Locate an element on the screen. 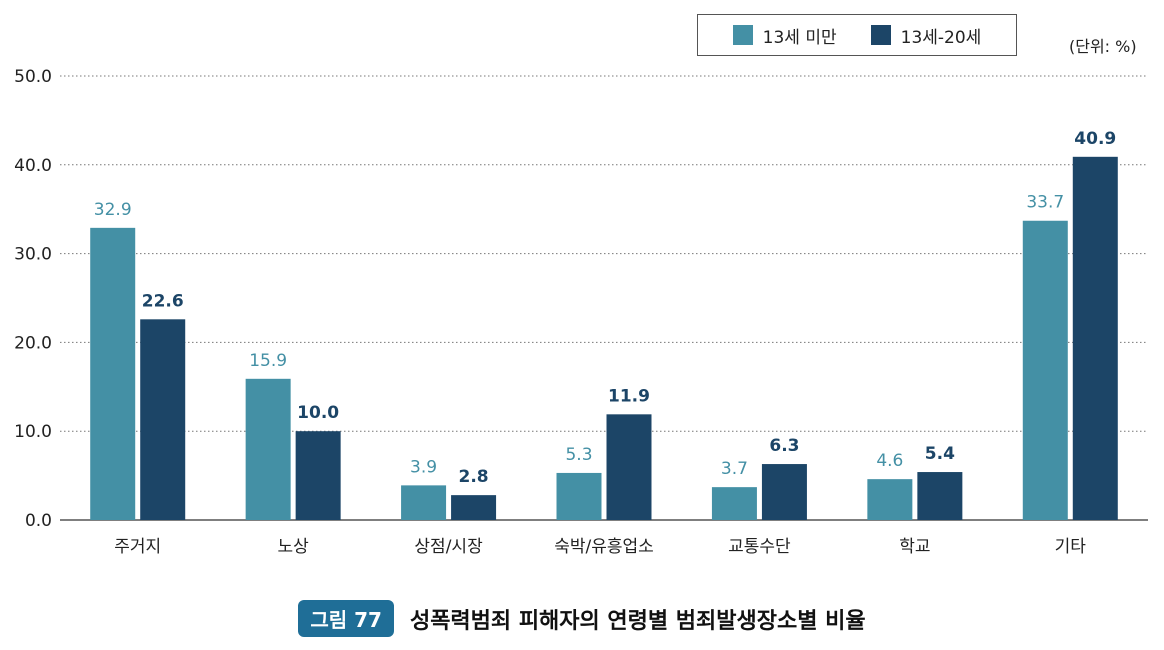  data-label: 6.3 is located at coordinates (784, 446).